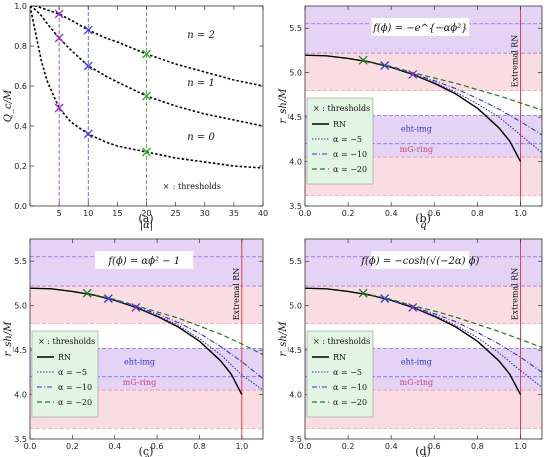 The width and height of the screenshot is (550, 457). What do you see at coordinates (205, 213) in the screenshot?
I see `x-tick-label: 30` at bounding box center [205, 213].